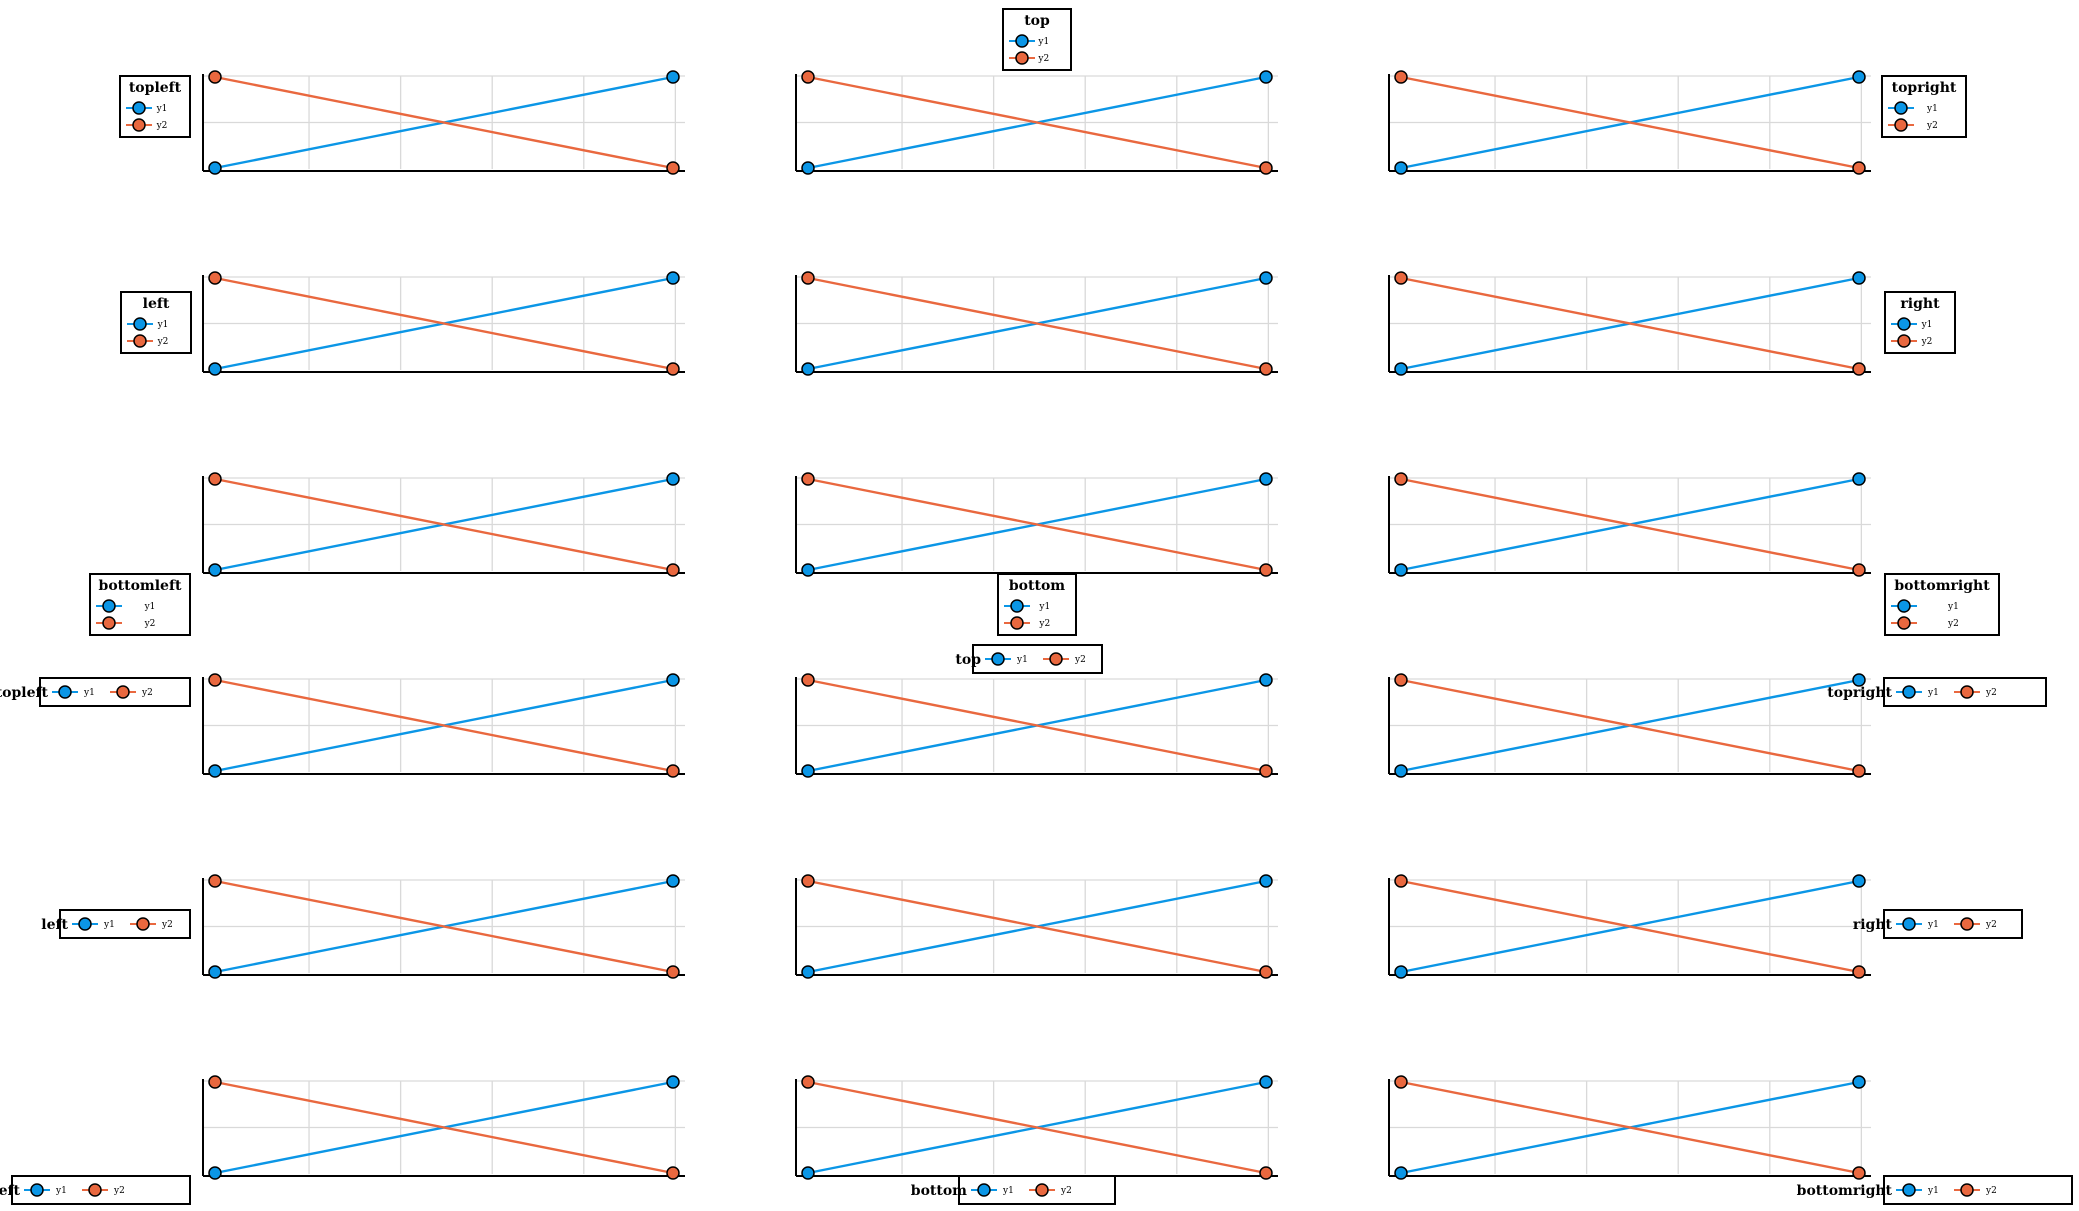 The width and height of the screenshot is (2079, 1211). I want to click on legend-title: left, so click(156, 304).